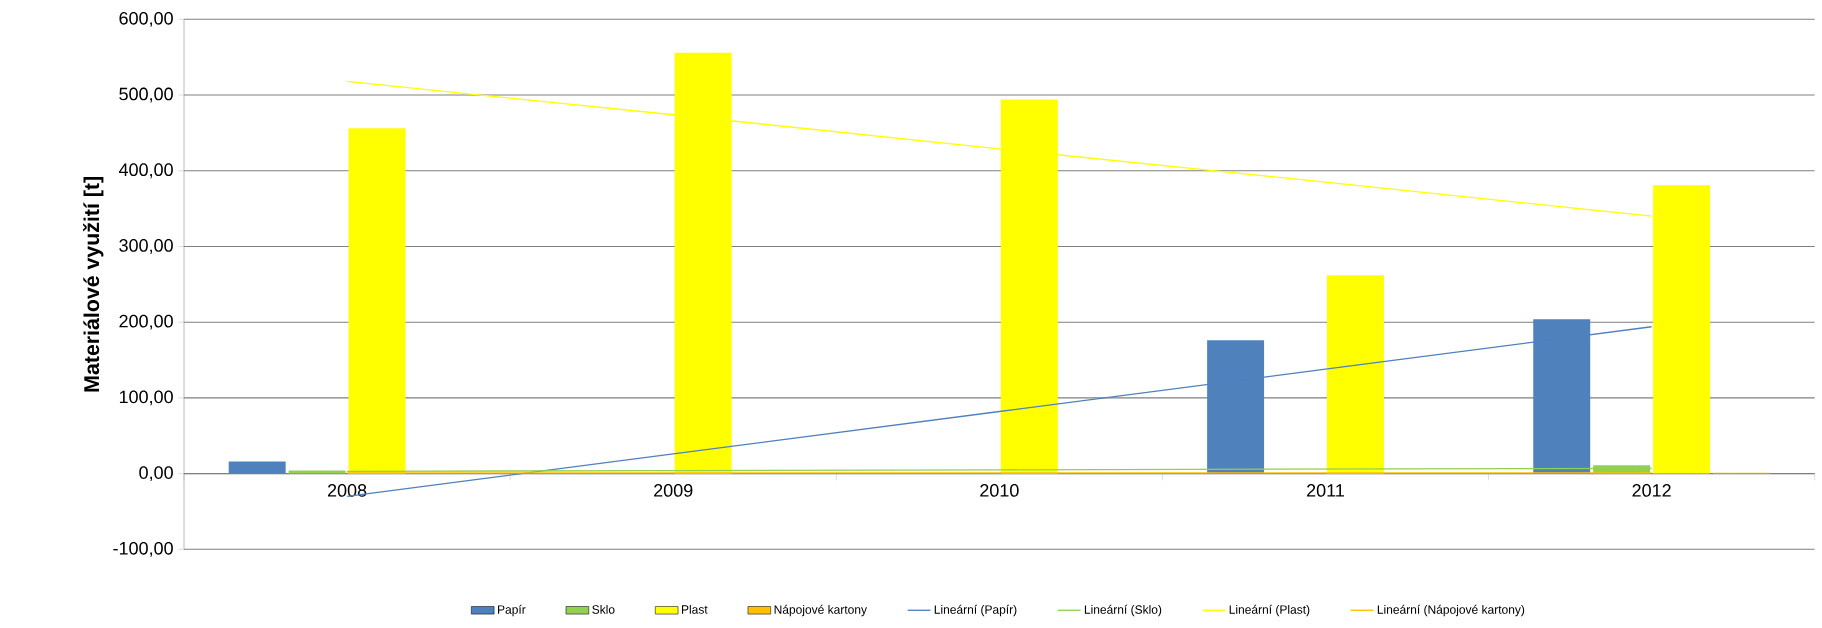  I want to click on y-tick-label: -100,00, so click(143, 549).